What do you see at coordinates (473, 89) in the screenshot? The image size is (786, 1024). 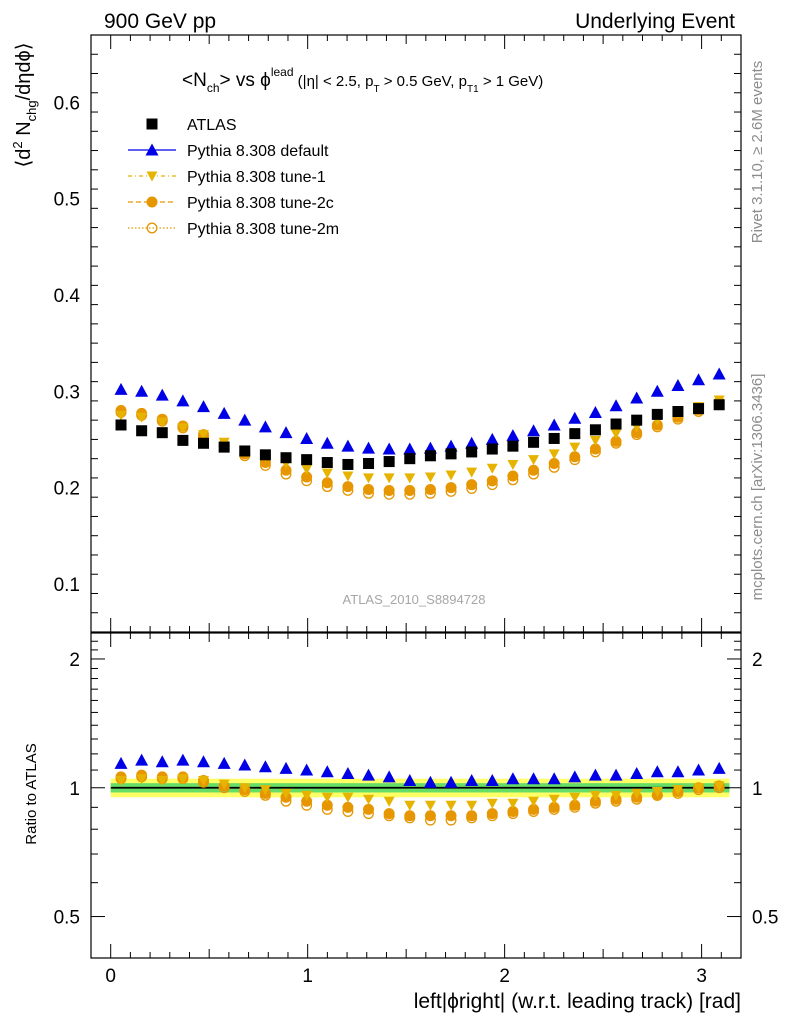 I see `title-sub2: T1` at bounding box center [473, 89].